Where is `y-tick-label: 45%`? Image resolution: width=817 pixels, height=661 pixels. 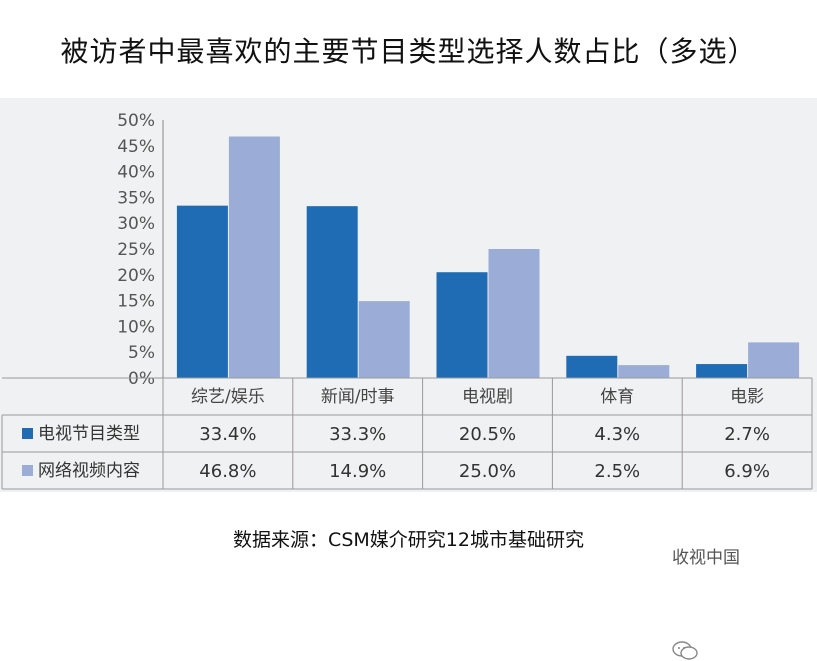 y-tick-label: 45% is located at coordinates (136, 147).